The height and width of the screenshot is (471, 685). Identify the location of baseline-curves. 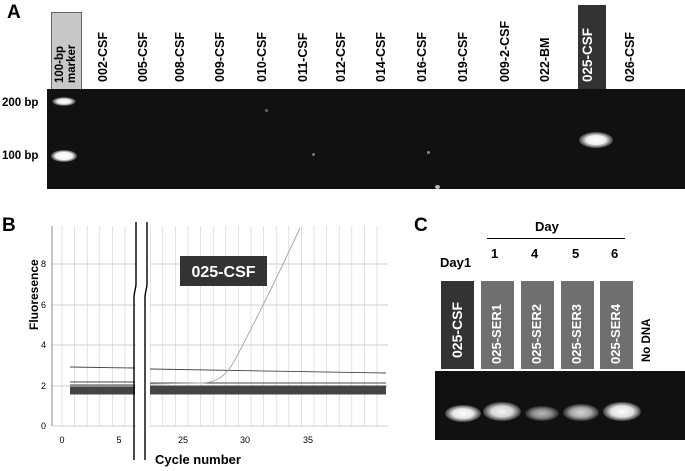
(228, 380).